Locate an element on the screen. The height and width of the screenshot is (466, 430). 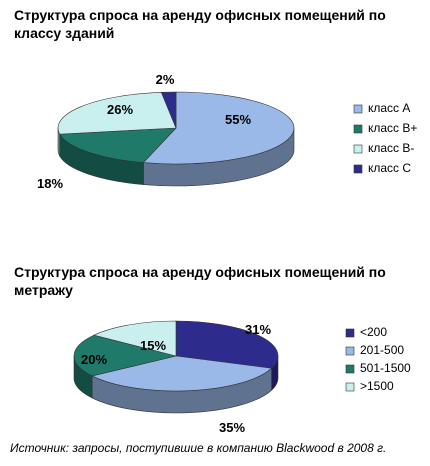
legend-entry: 501-1500 is located at coordinates (385, 368).